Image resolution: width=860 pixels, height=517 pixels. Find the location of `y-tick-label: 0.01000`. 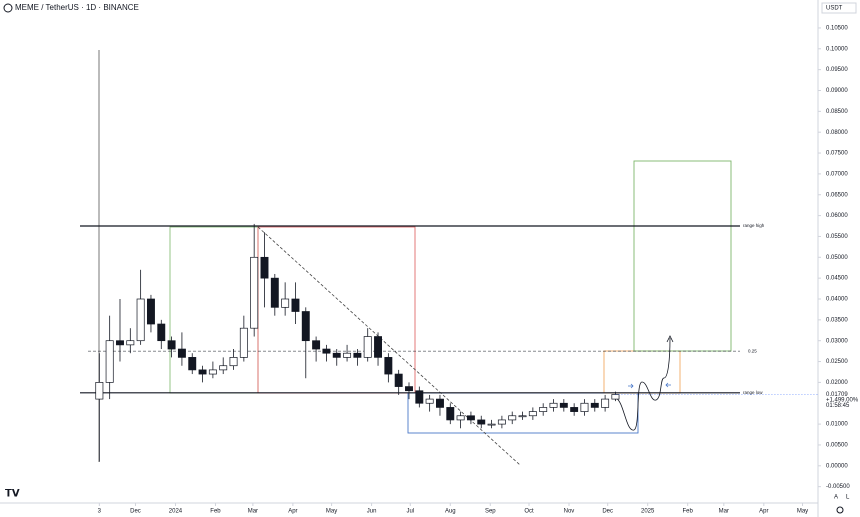

y-tick-label: 0.01000 is located at coordinates (837, 425).